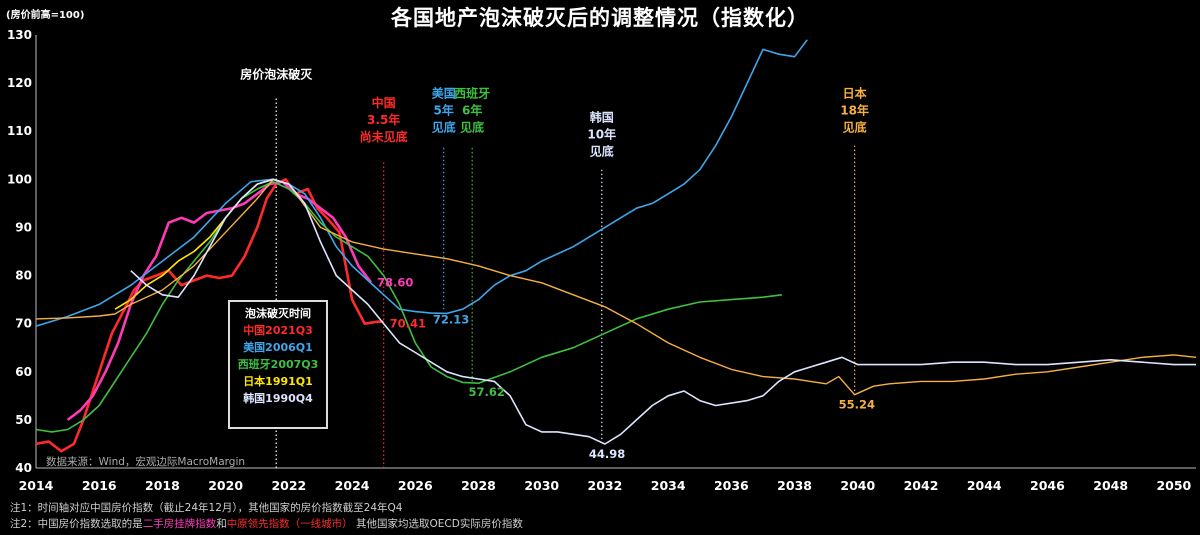  What do you see at coordinates (23, 420) in the screenshot?
I see `y-tick-label-50: 50` at bounding box center [23, 420].